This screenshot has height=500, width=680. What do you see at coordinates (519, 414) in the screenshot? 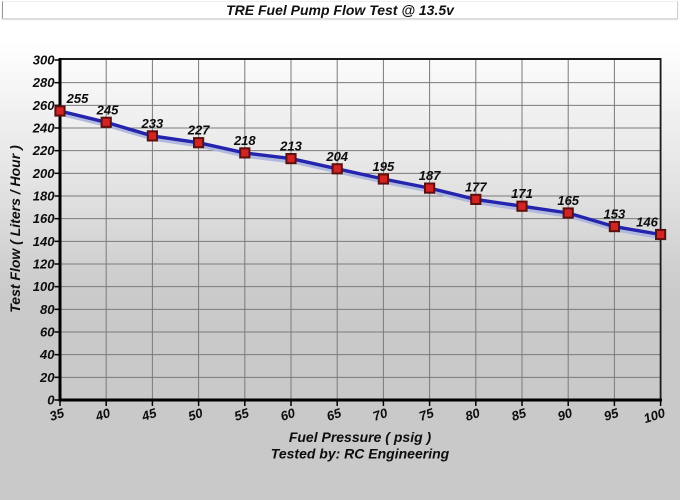
I see `svg-text: 85` at bounding box center [519, 414].